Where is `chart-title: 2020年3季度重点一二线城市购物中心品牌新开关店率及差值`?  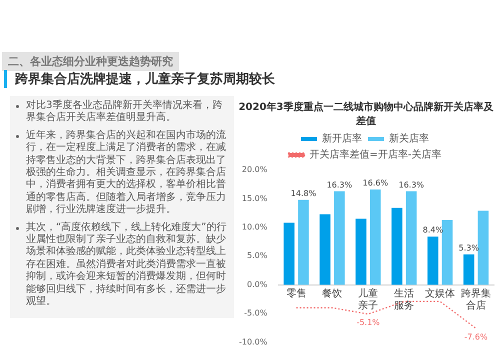
chart-title: 2020年3季度重点一二线城市购物中心品牌新开关店率及差值 is located at coordinates (366, 114).